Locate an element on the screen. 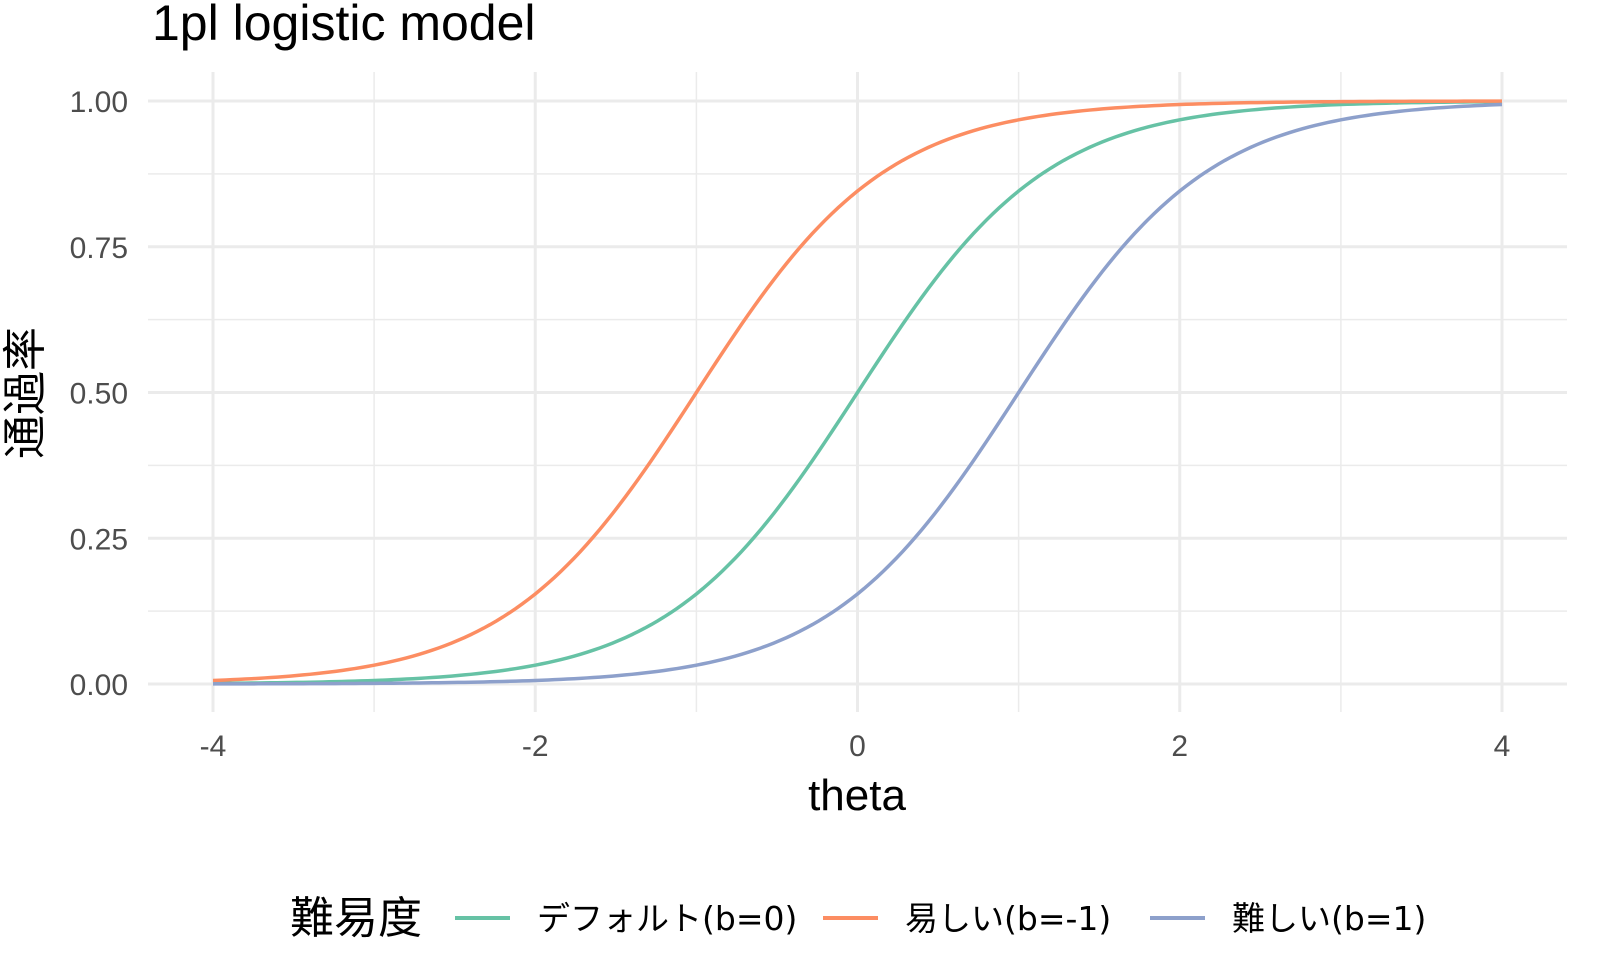 The height and width of the screenshot is (966, 1611). y-tick-label: 0.75 is located at coordinates (99, 248).